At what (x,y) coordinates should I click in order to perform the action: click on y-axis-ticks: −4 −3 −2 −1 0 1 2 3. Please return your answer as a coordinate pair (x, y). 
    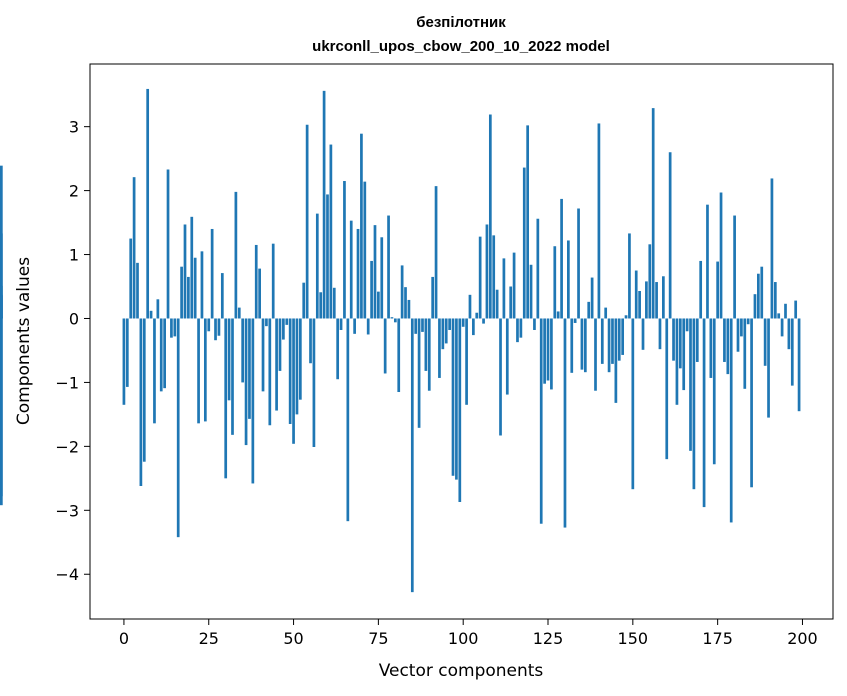
    Looking at the image, I should click on (72, 351).